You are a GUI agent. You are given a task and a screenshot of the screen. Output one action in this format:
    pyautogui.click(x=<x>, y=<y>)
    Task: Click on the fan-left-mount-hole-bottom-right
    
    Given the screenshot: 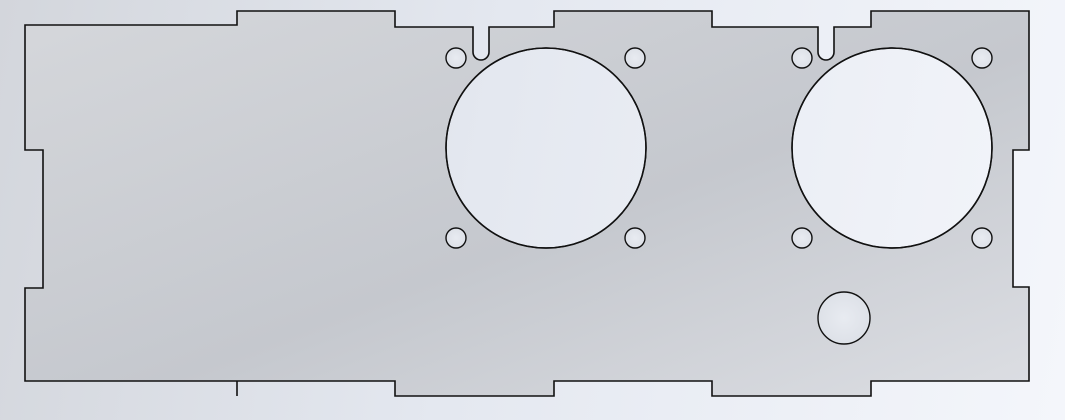 What is the action you would take?
    pyautogui.click(x=635, y=238)
    